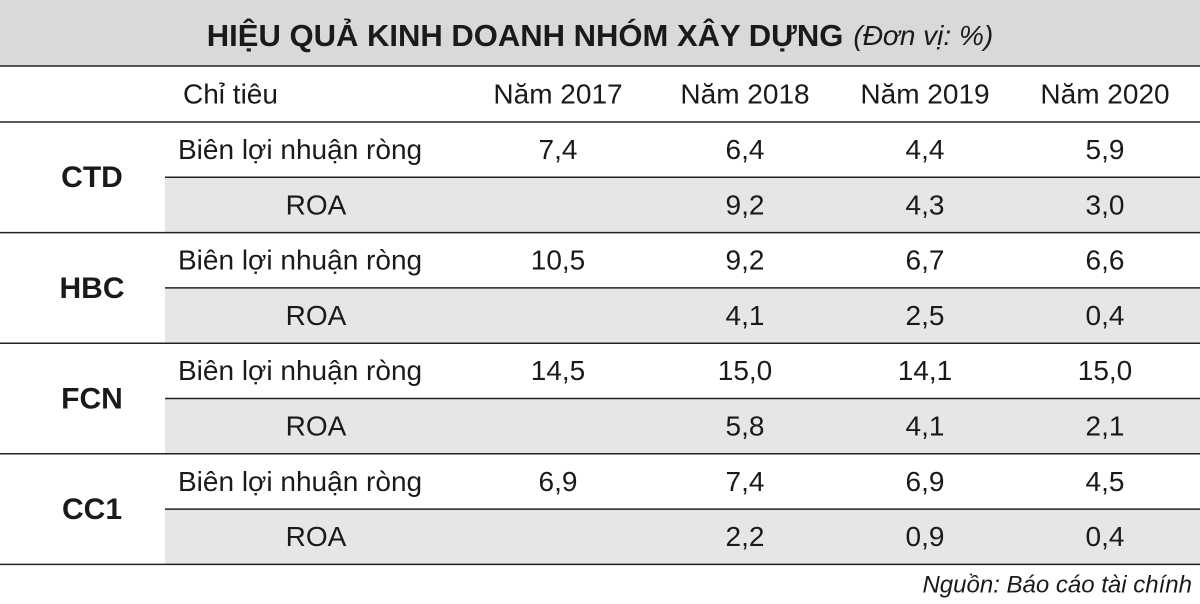 This screenshot has width=1200, height=604. Describe the element at coordinates (557, 93) in the screenshot. I see `column-header: Năm 2017` at that location.